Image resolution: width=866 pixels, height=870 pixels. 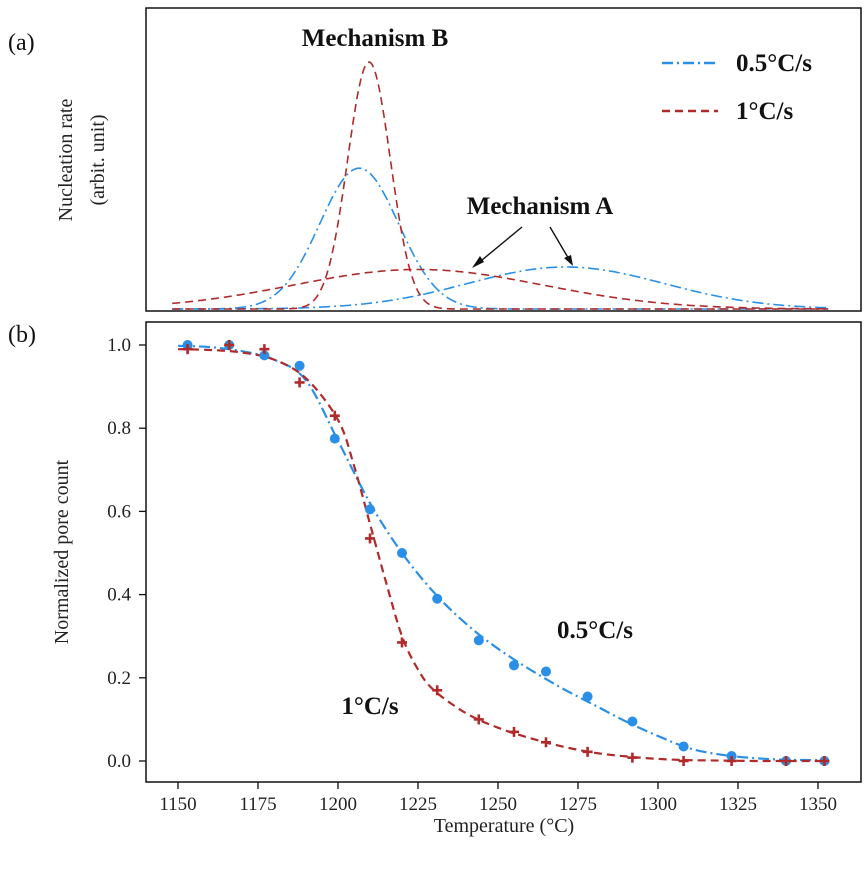 What do you see at coordinates (568, 260) in the screenshot?
I see `arrowhead-slow` at bounding box center [568, 260].